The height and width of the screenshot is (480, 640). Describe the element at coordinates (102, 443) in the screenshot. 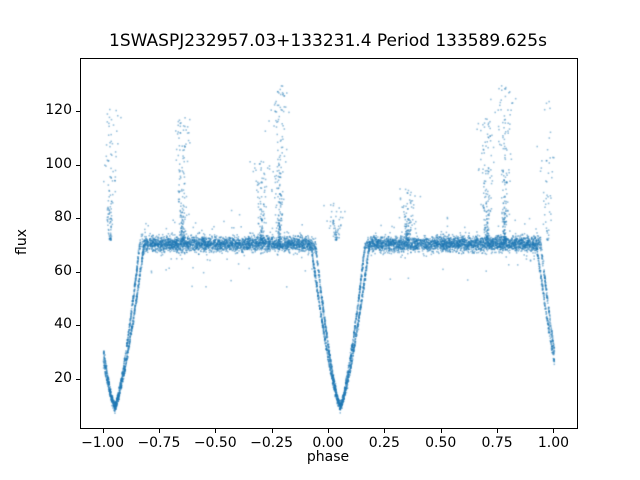

I see `x-tick-label: −1.00` at that location.